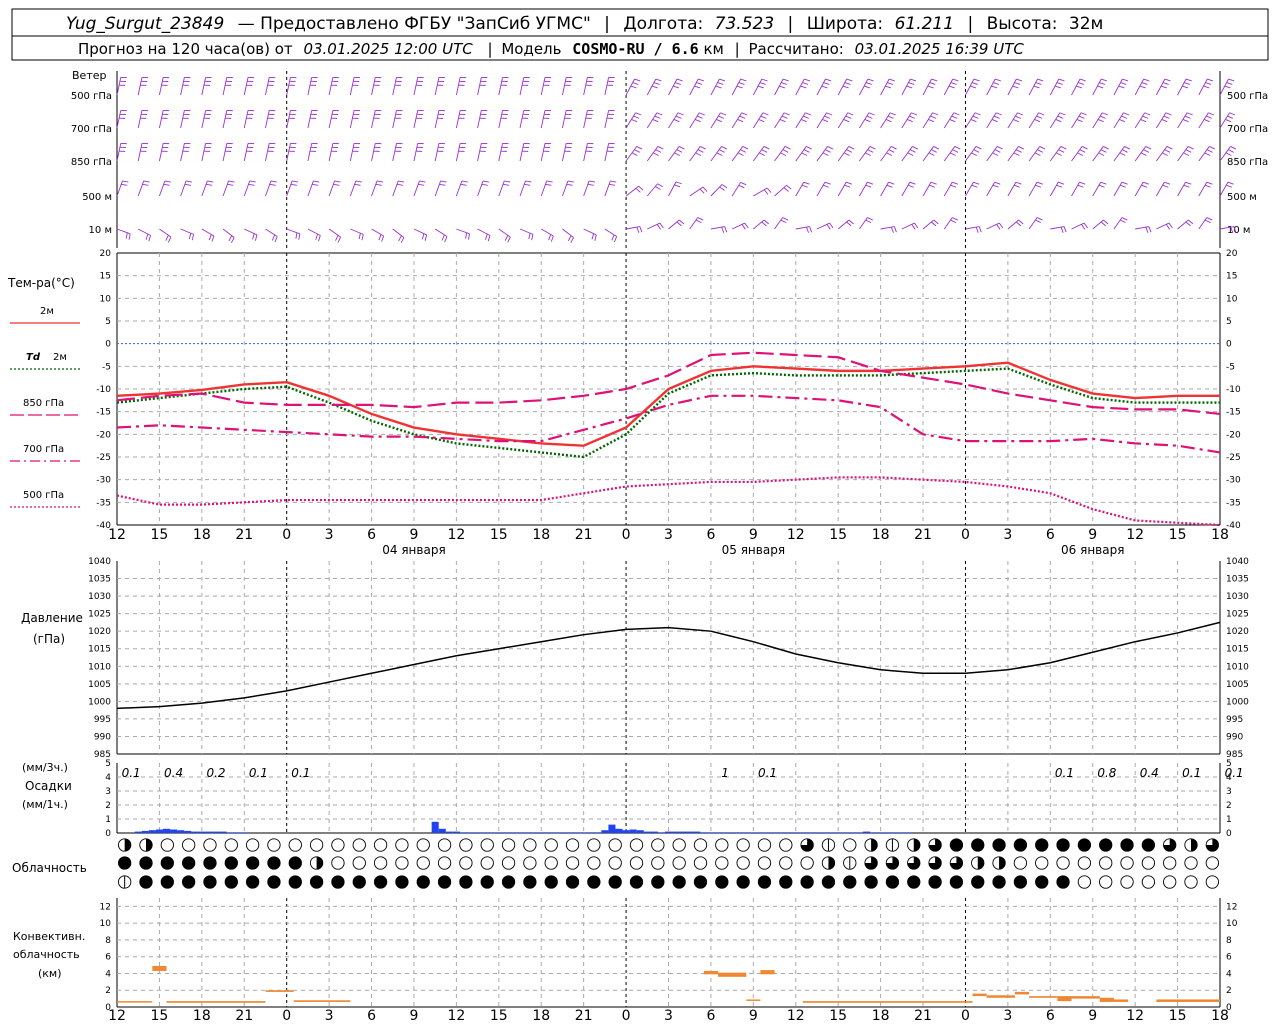 The width and height of the screenshot is (1280, 1024). Describe the element at coordinates (1232, 924) in the screenshot. I see `convective-tick-right: 10` at that location.